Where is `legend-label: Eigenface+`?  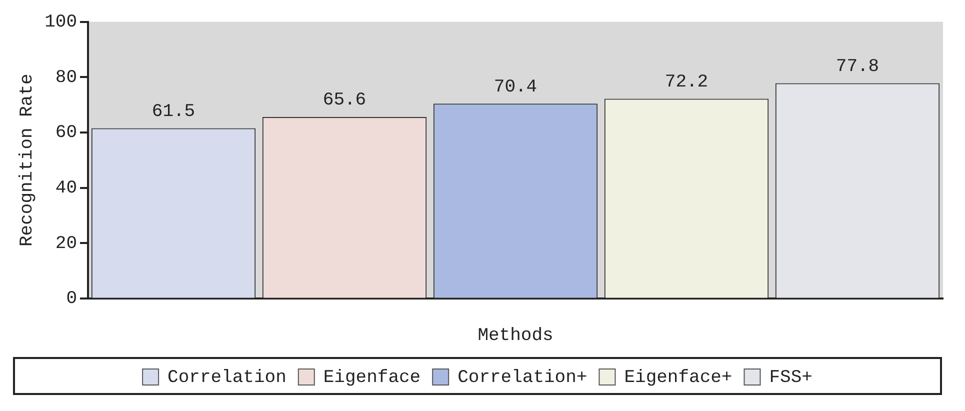
legend-label: Eigenface+ is located at coordinates (678, 378).